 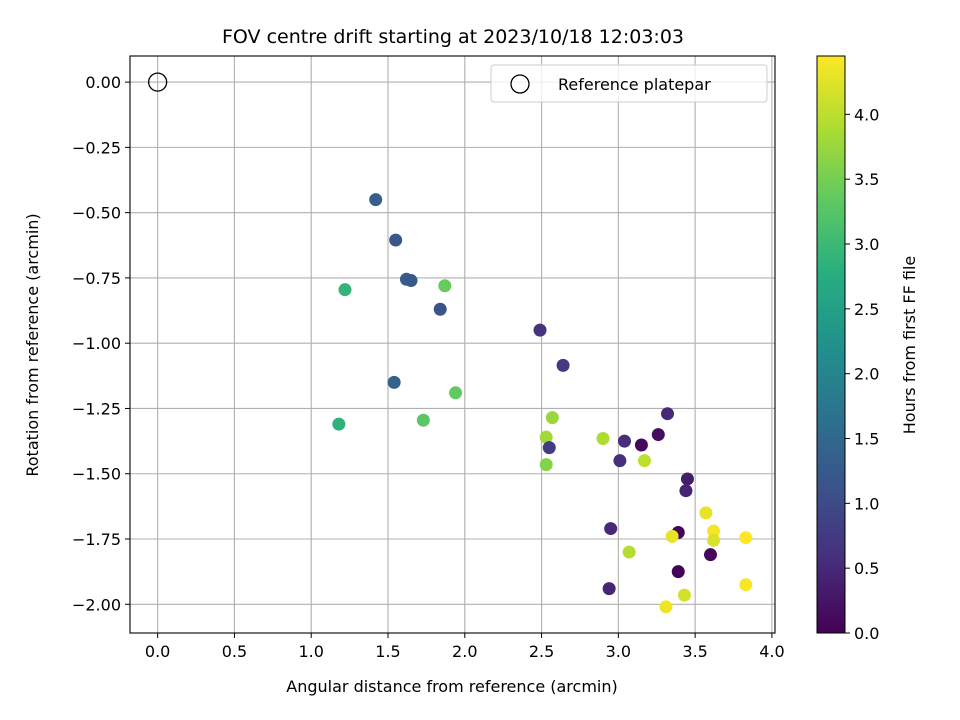 I want to click on x-tick-label: 1.0, so click(x=310, y=651).